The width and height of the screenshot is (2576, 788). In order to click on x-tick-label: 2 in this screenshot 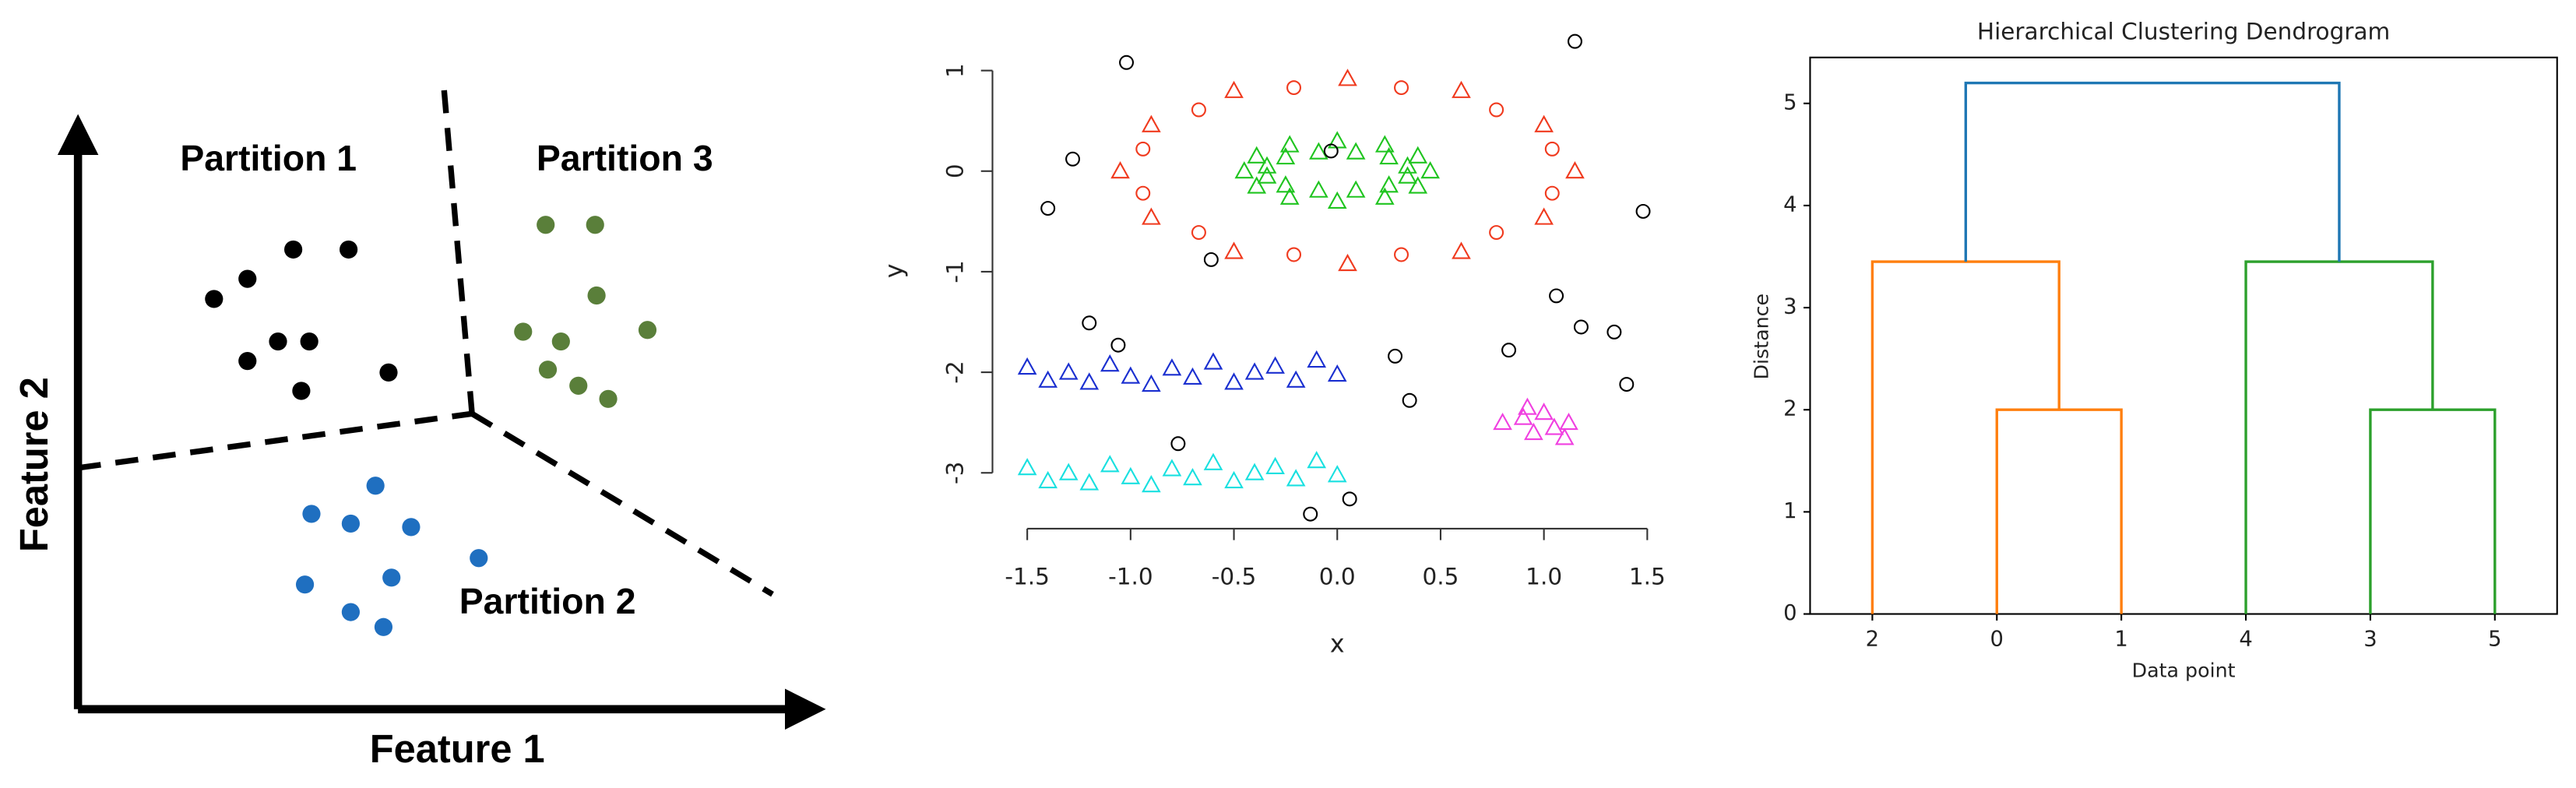, I will do `click(1872, 640)`.